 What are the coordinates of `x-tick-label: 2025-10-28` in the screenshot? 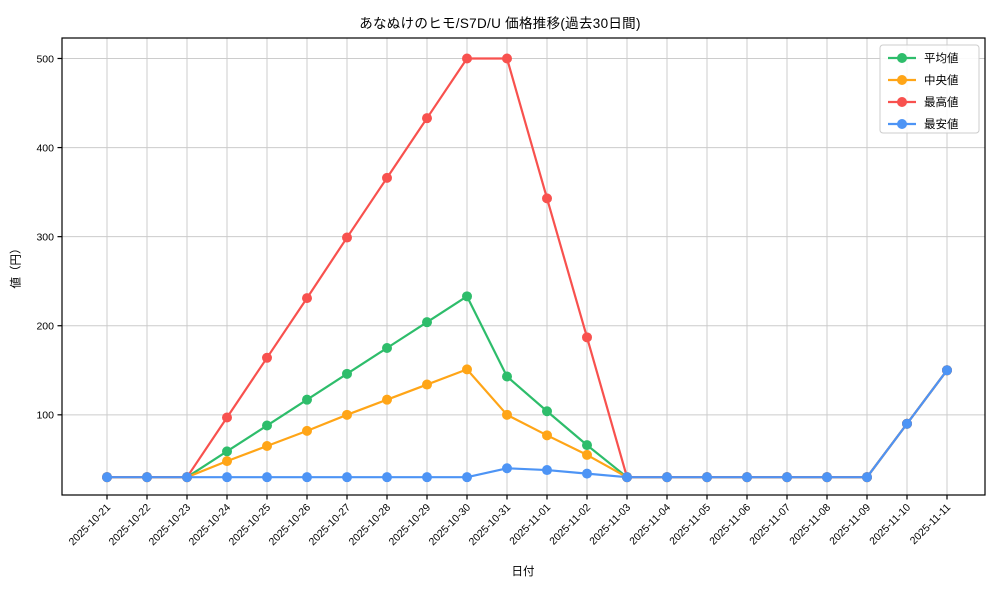 It's located at (370, 525).